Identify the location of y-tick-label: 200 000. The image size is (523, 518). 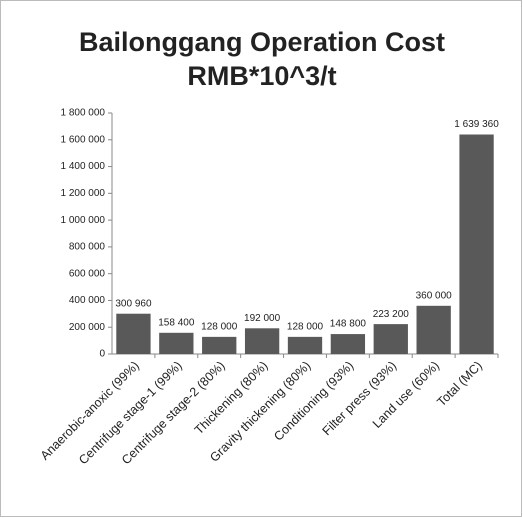
(87, 327).